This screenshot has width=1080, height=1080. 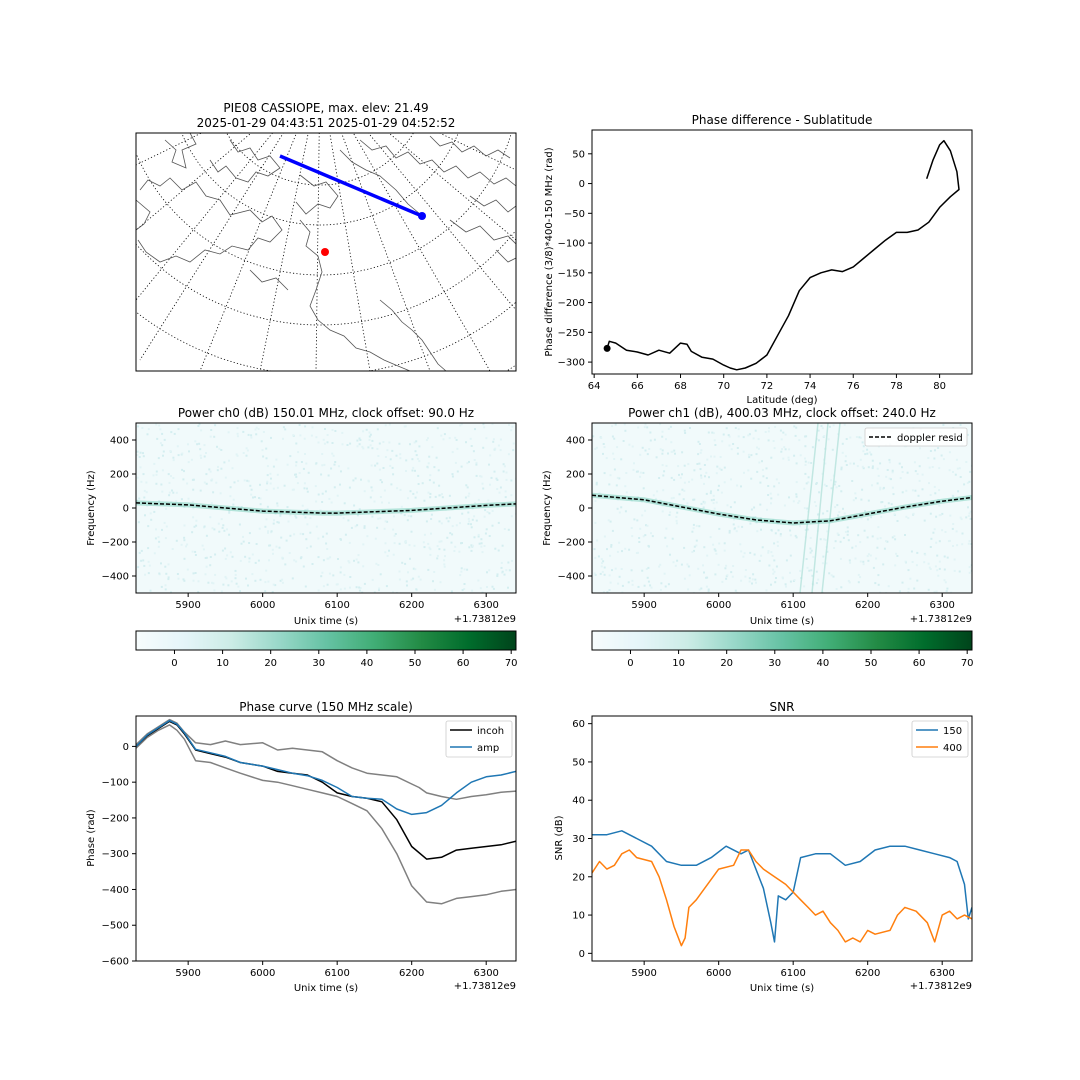 I want to click on y-tick-label: 30, so click(x=578, y=839).